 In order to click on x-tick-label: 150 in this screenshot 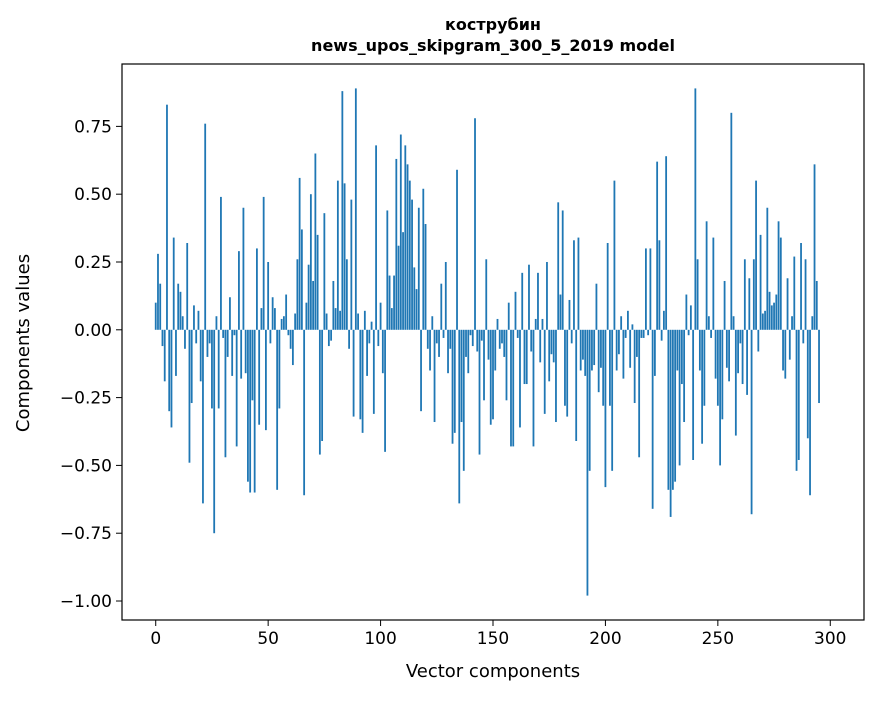, I will do `click(493, 639)`.